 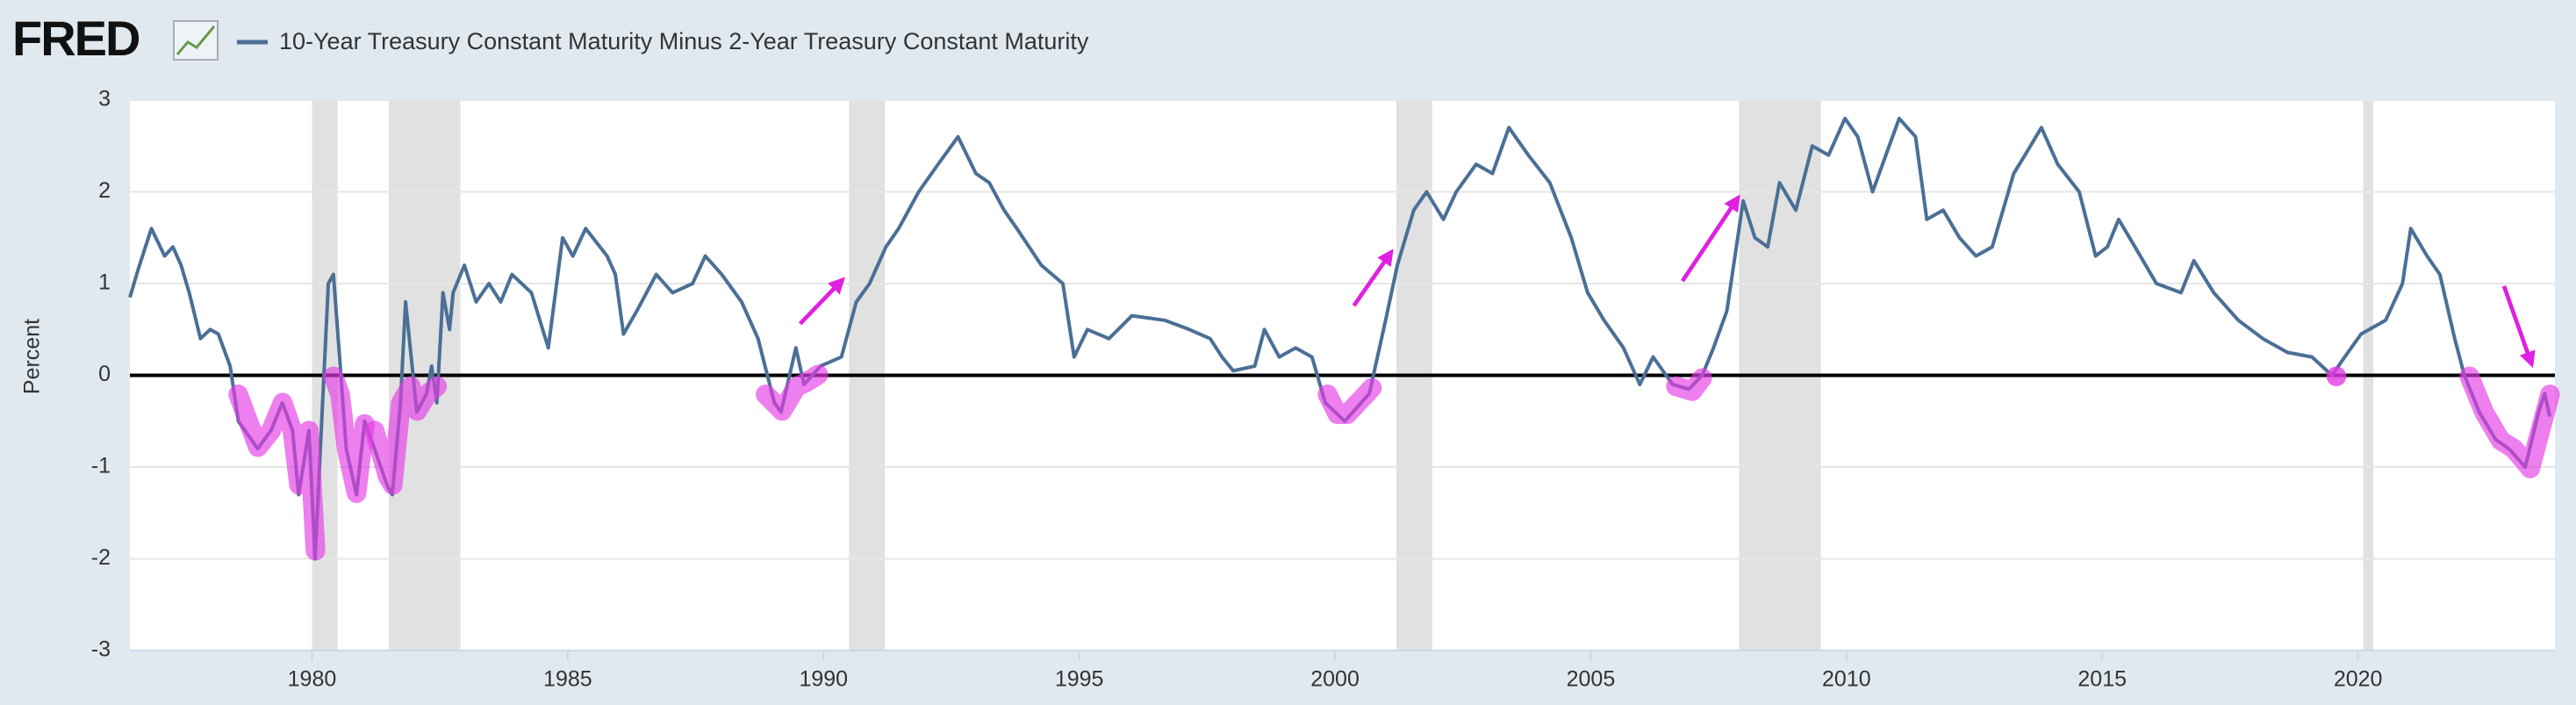 What do you see at coordinates (824, 679) in the screenshot?
I see `x-tick-label: 1990` at bounding box center [824, 679].